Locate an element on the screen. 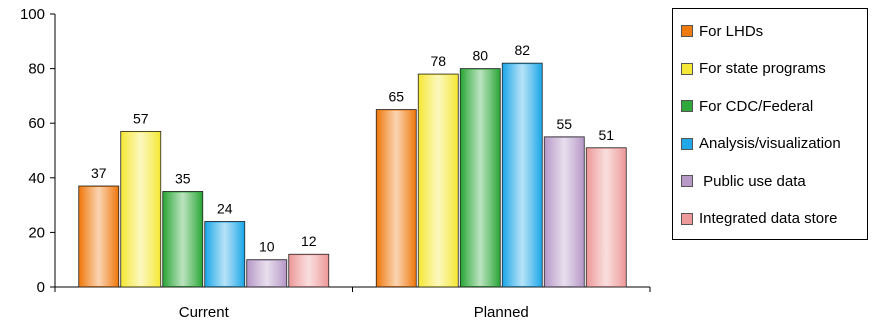  legend-item: For state programs is located at coordinates (753, 69).